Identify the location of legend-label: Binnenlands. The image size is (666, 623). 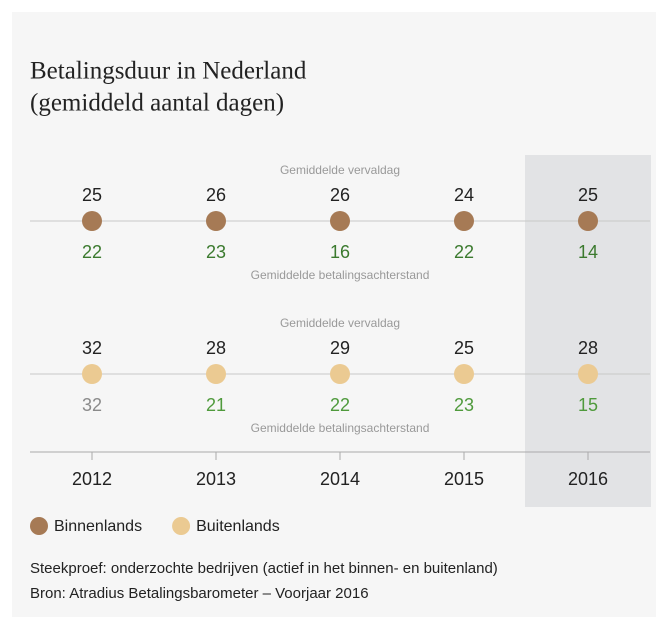
(98, 526).